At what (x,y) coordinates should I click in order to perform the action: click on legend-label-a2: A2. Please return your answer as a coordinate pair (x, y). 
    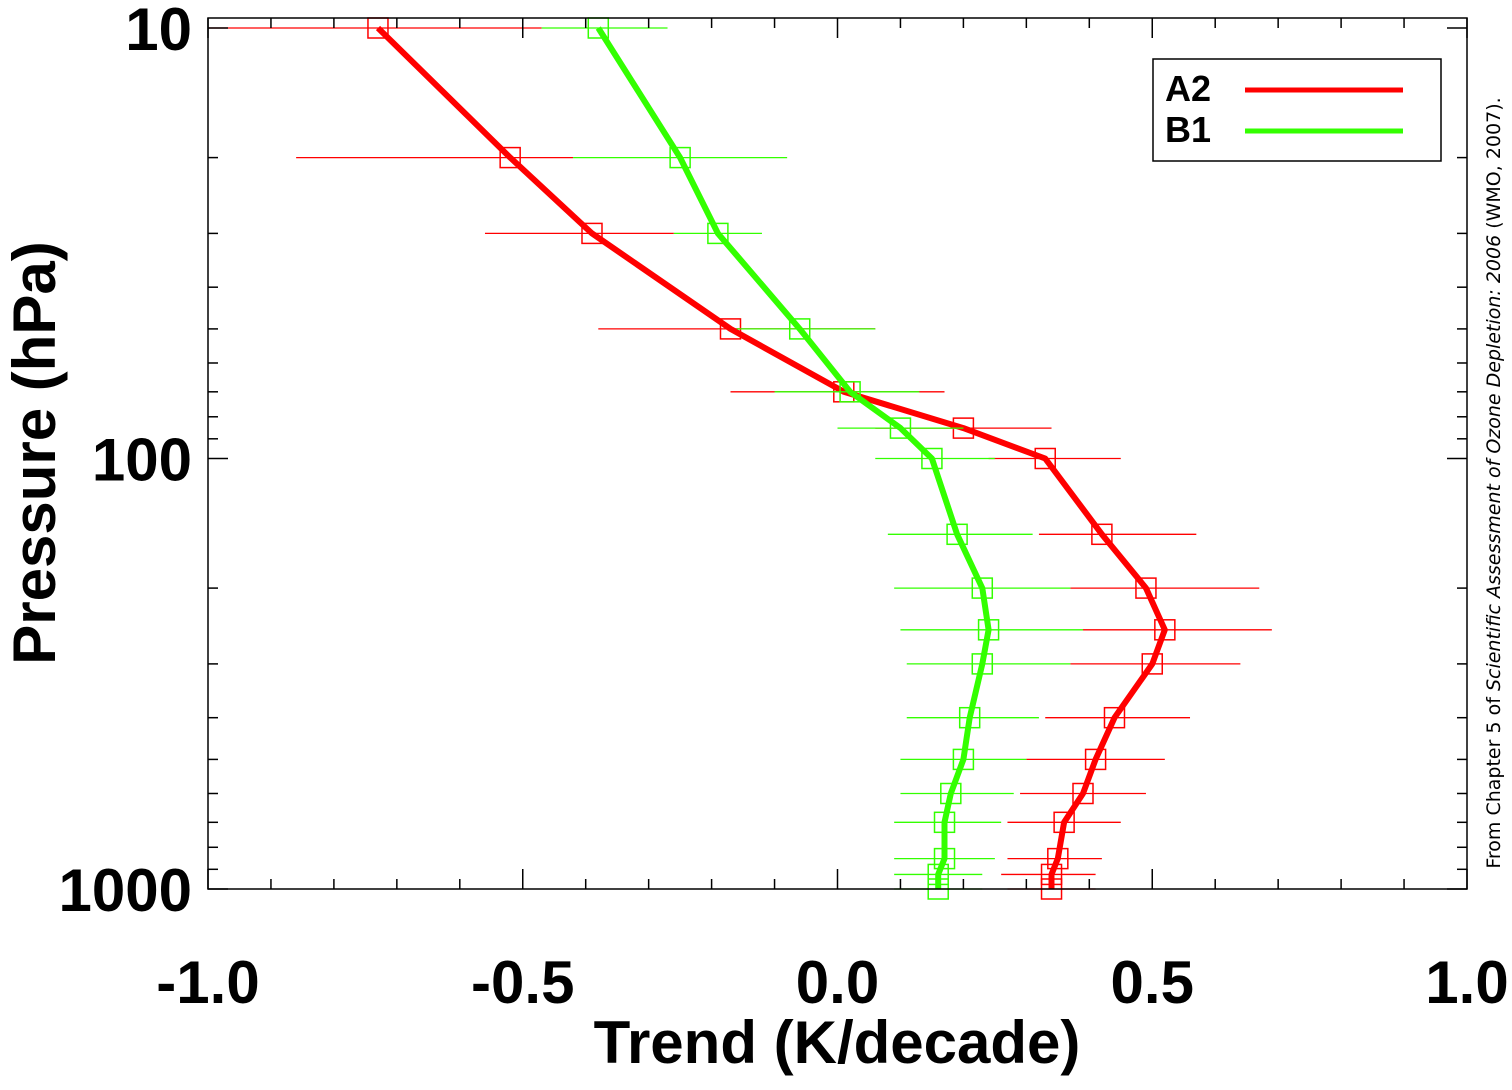
    Looking at the image, I should click on (1188, 88).